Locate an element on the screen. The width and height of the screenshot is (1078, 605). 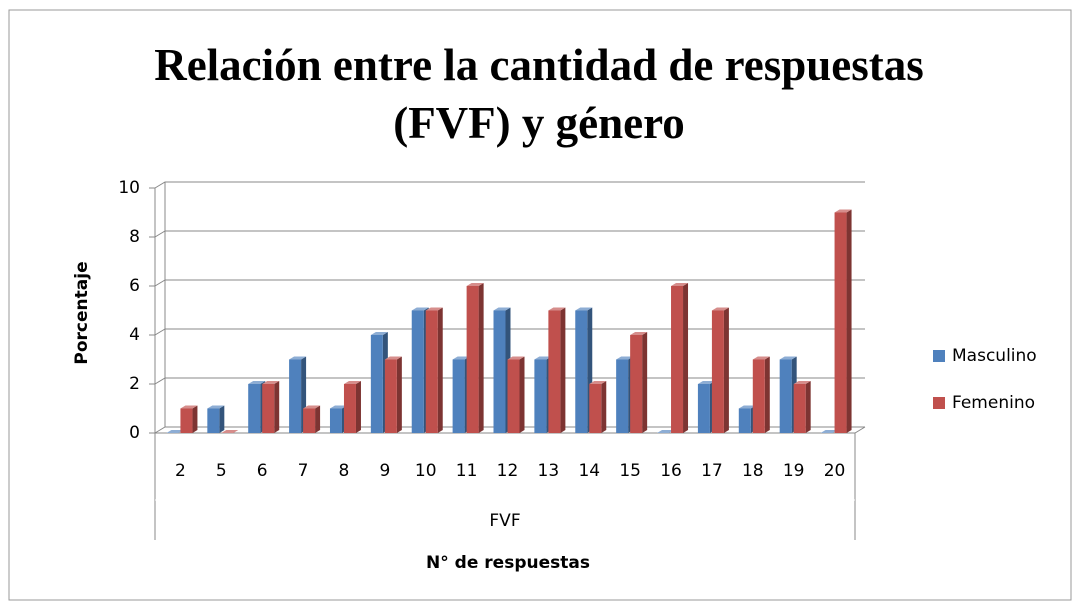
y-tick-label: 4 is located at coordinates (134, 335).